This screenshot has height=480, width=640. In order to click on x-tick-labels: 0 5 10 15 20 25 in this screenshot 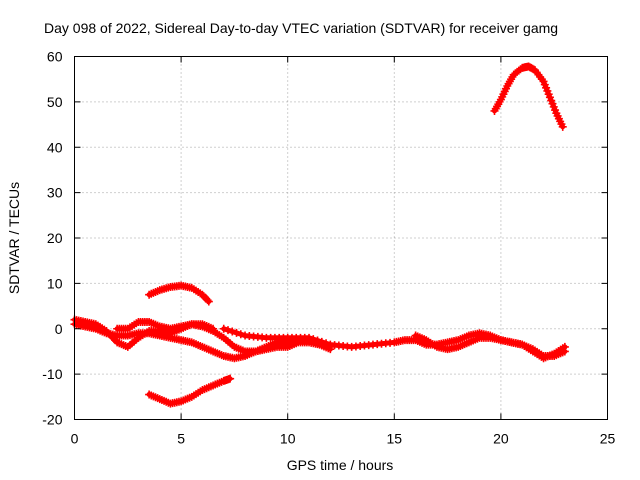, I will do `click(343, 439)`.